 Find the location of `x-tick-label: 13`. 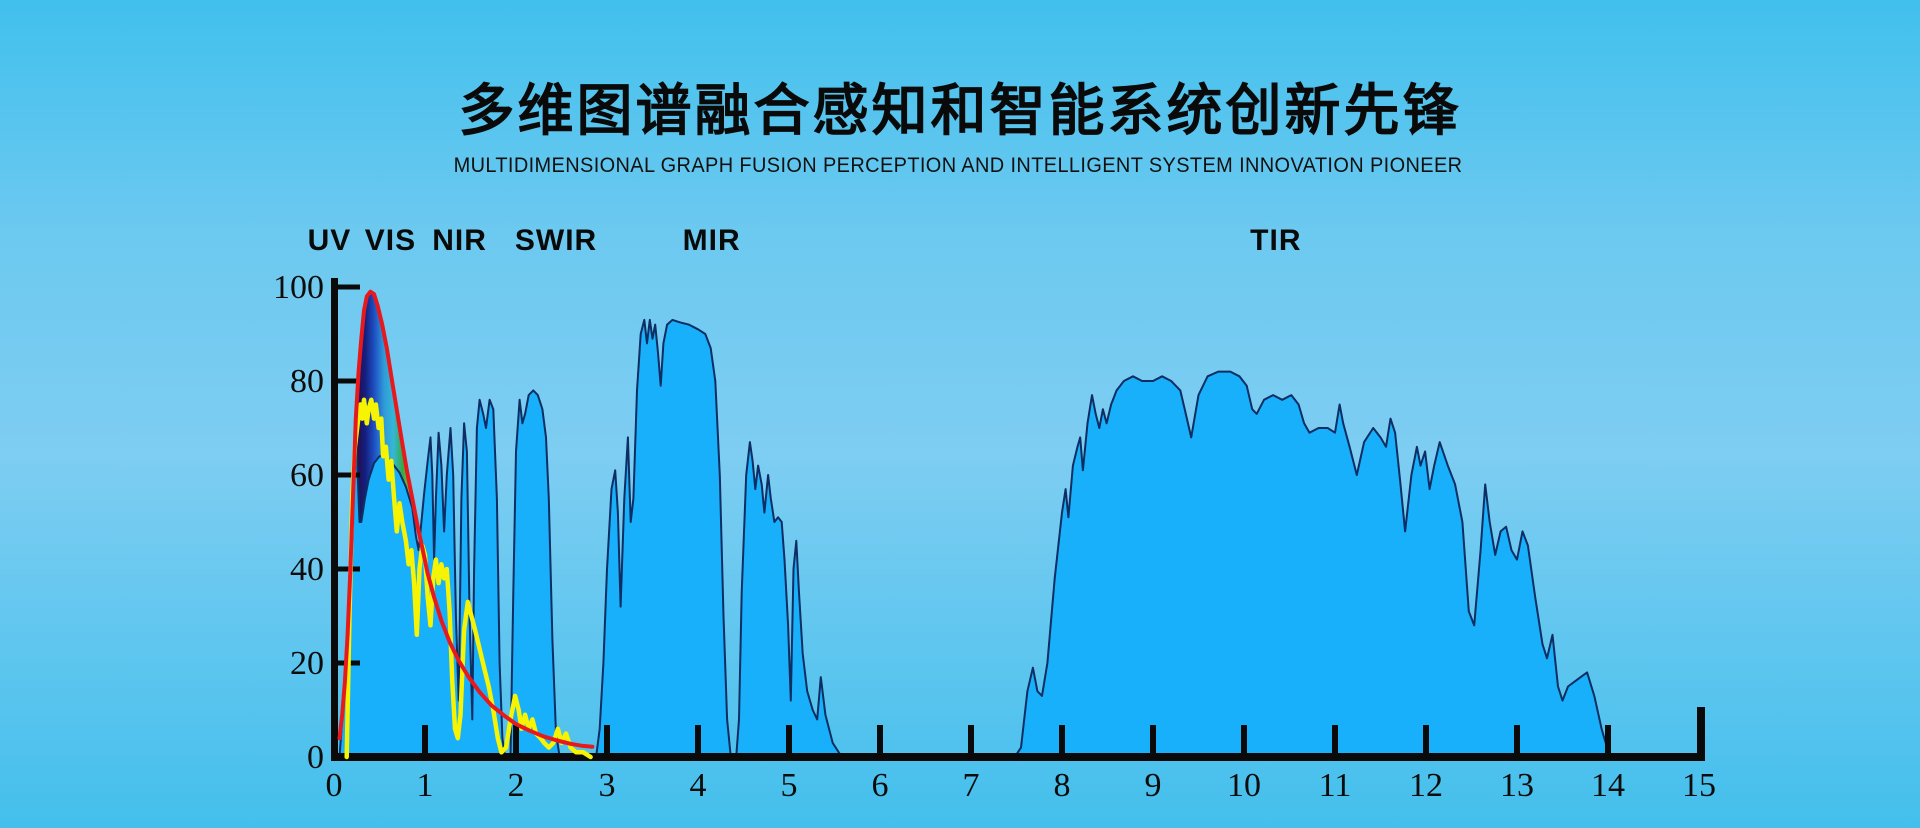

x-tick-label: 13 is located at coordinates (1517, 785).